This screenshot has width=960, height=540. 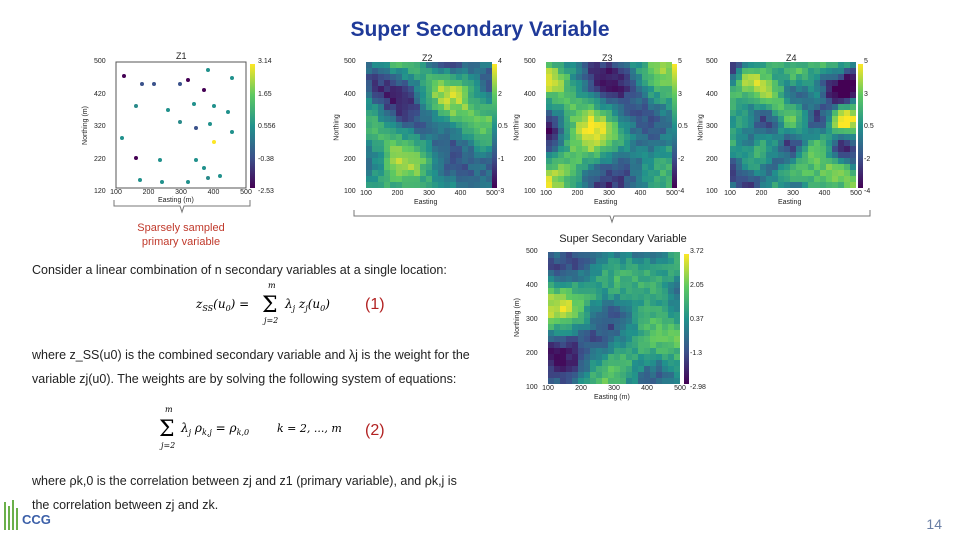 What do you see at coordinates (309, 428) in the screenshot?
I see `svg-text: k = 2, ..., m` at bounding box center [309, 428].